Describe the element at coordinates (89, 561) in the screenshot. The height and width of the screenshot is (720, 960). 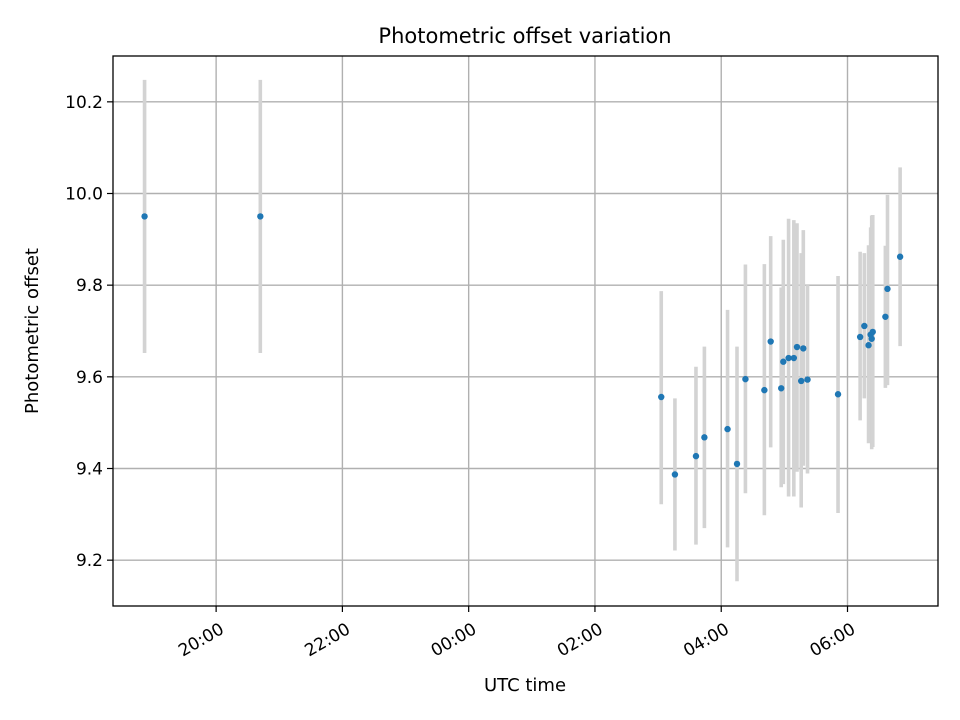
I see `y-tick-label: 9.2` at that location.